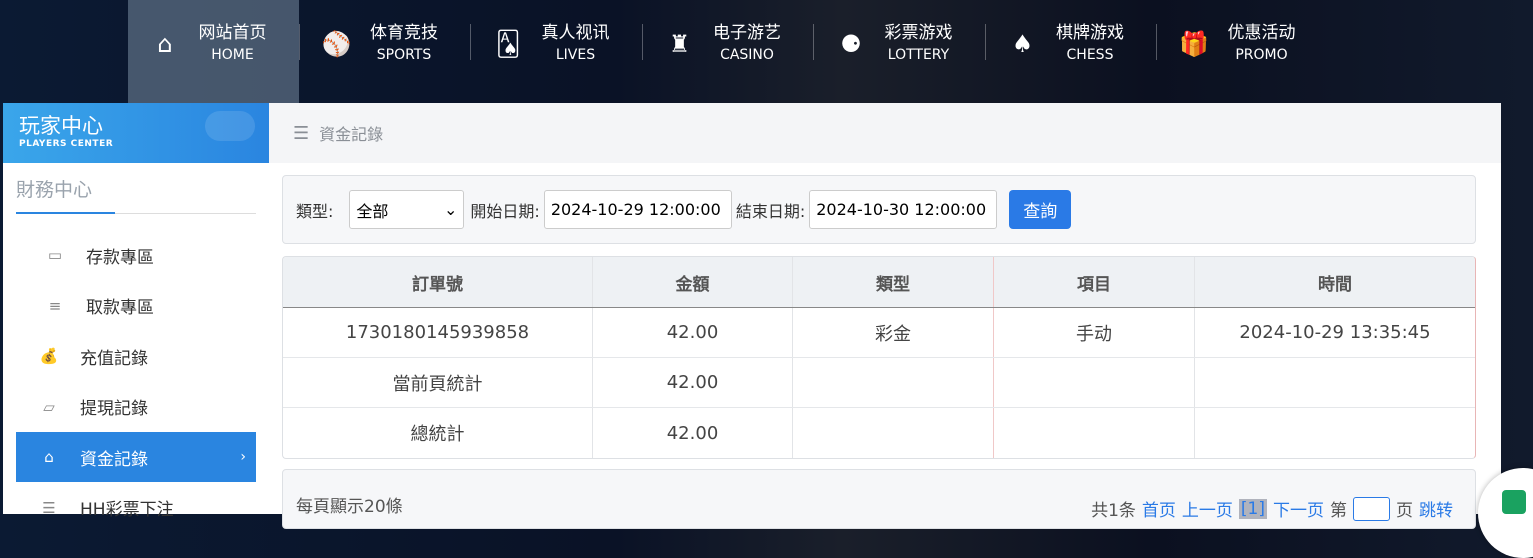 The height and width of the screenshot is (558, 1533). Describe the element at coordinates (637, 209) in the screenshot. I see `start-date-input: 2024-10-29 12:00:00` at that location.